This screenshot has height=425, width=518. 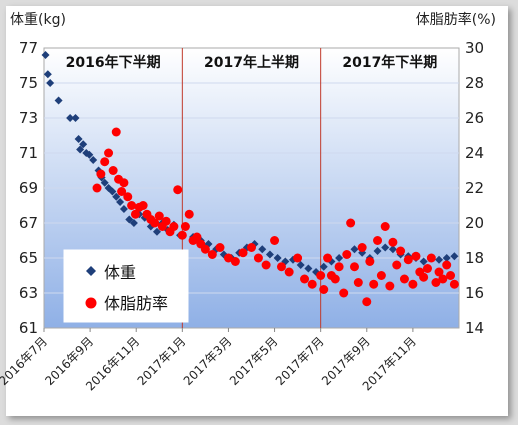 I want to click on x-tick-label: 2017年1月, so click(x=162, y=361).